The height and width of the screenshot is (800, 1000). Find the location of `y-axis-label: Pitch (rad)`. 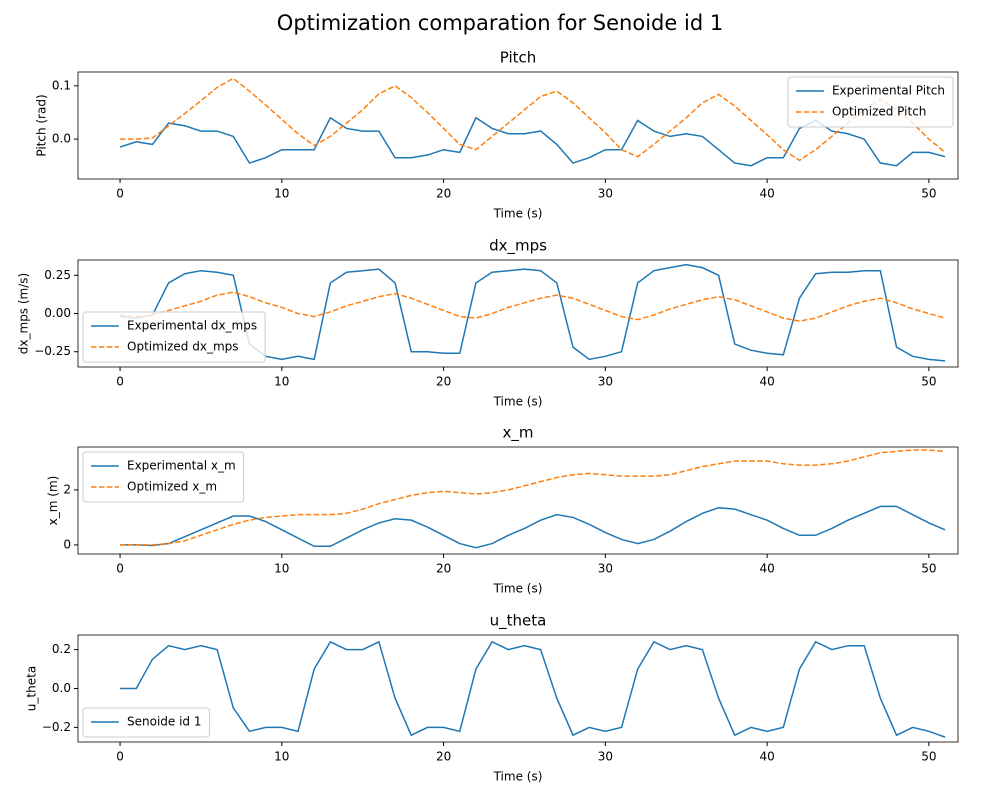

y-axis-label: Pitch (rad) is located at coordinates (41, 125).